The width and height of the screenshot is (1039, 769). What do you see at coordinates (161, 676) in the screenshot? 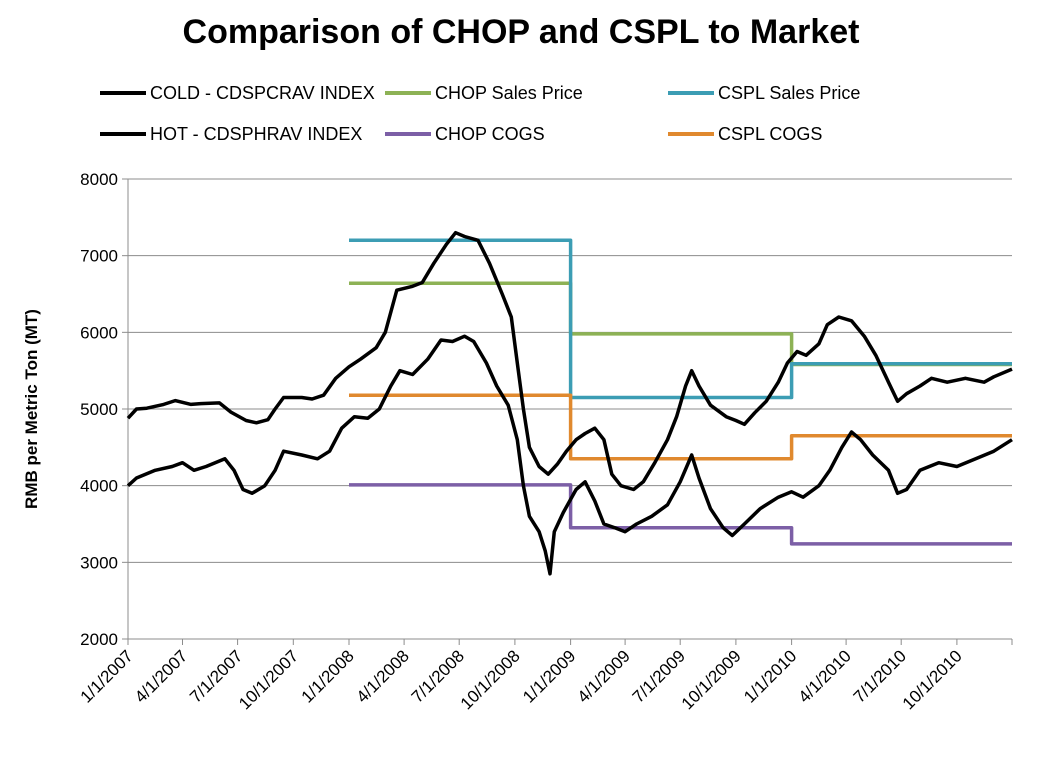
I see `x-tick-label: 4/1/2007` at bounding box center [161, 676].